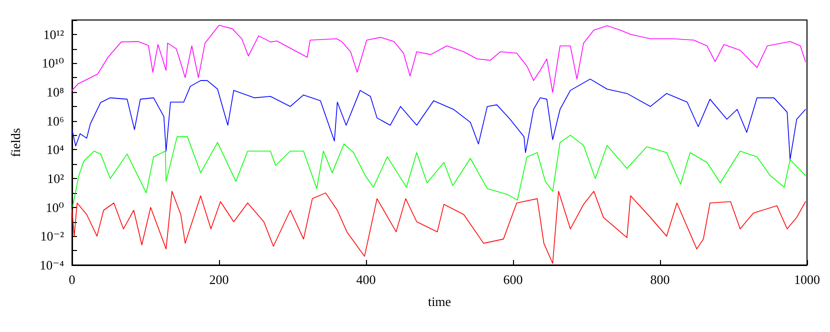 The image size is (830, 332). Describe the element at coordinates (15, 142) in the screenshot. I see `y-axis-title: fields` at that location.